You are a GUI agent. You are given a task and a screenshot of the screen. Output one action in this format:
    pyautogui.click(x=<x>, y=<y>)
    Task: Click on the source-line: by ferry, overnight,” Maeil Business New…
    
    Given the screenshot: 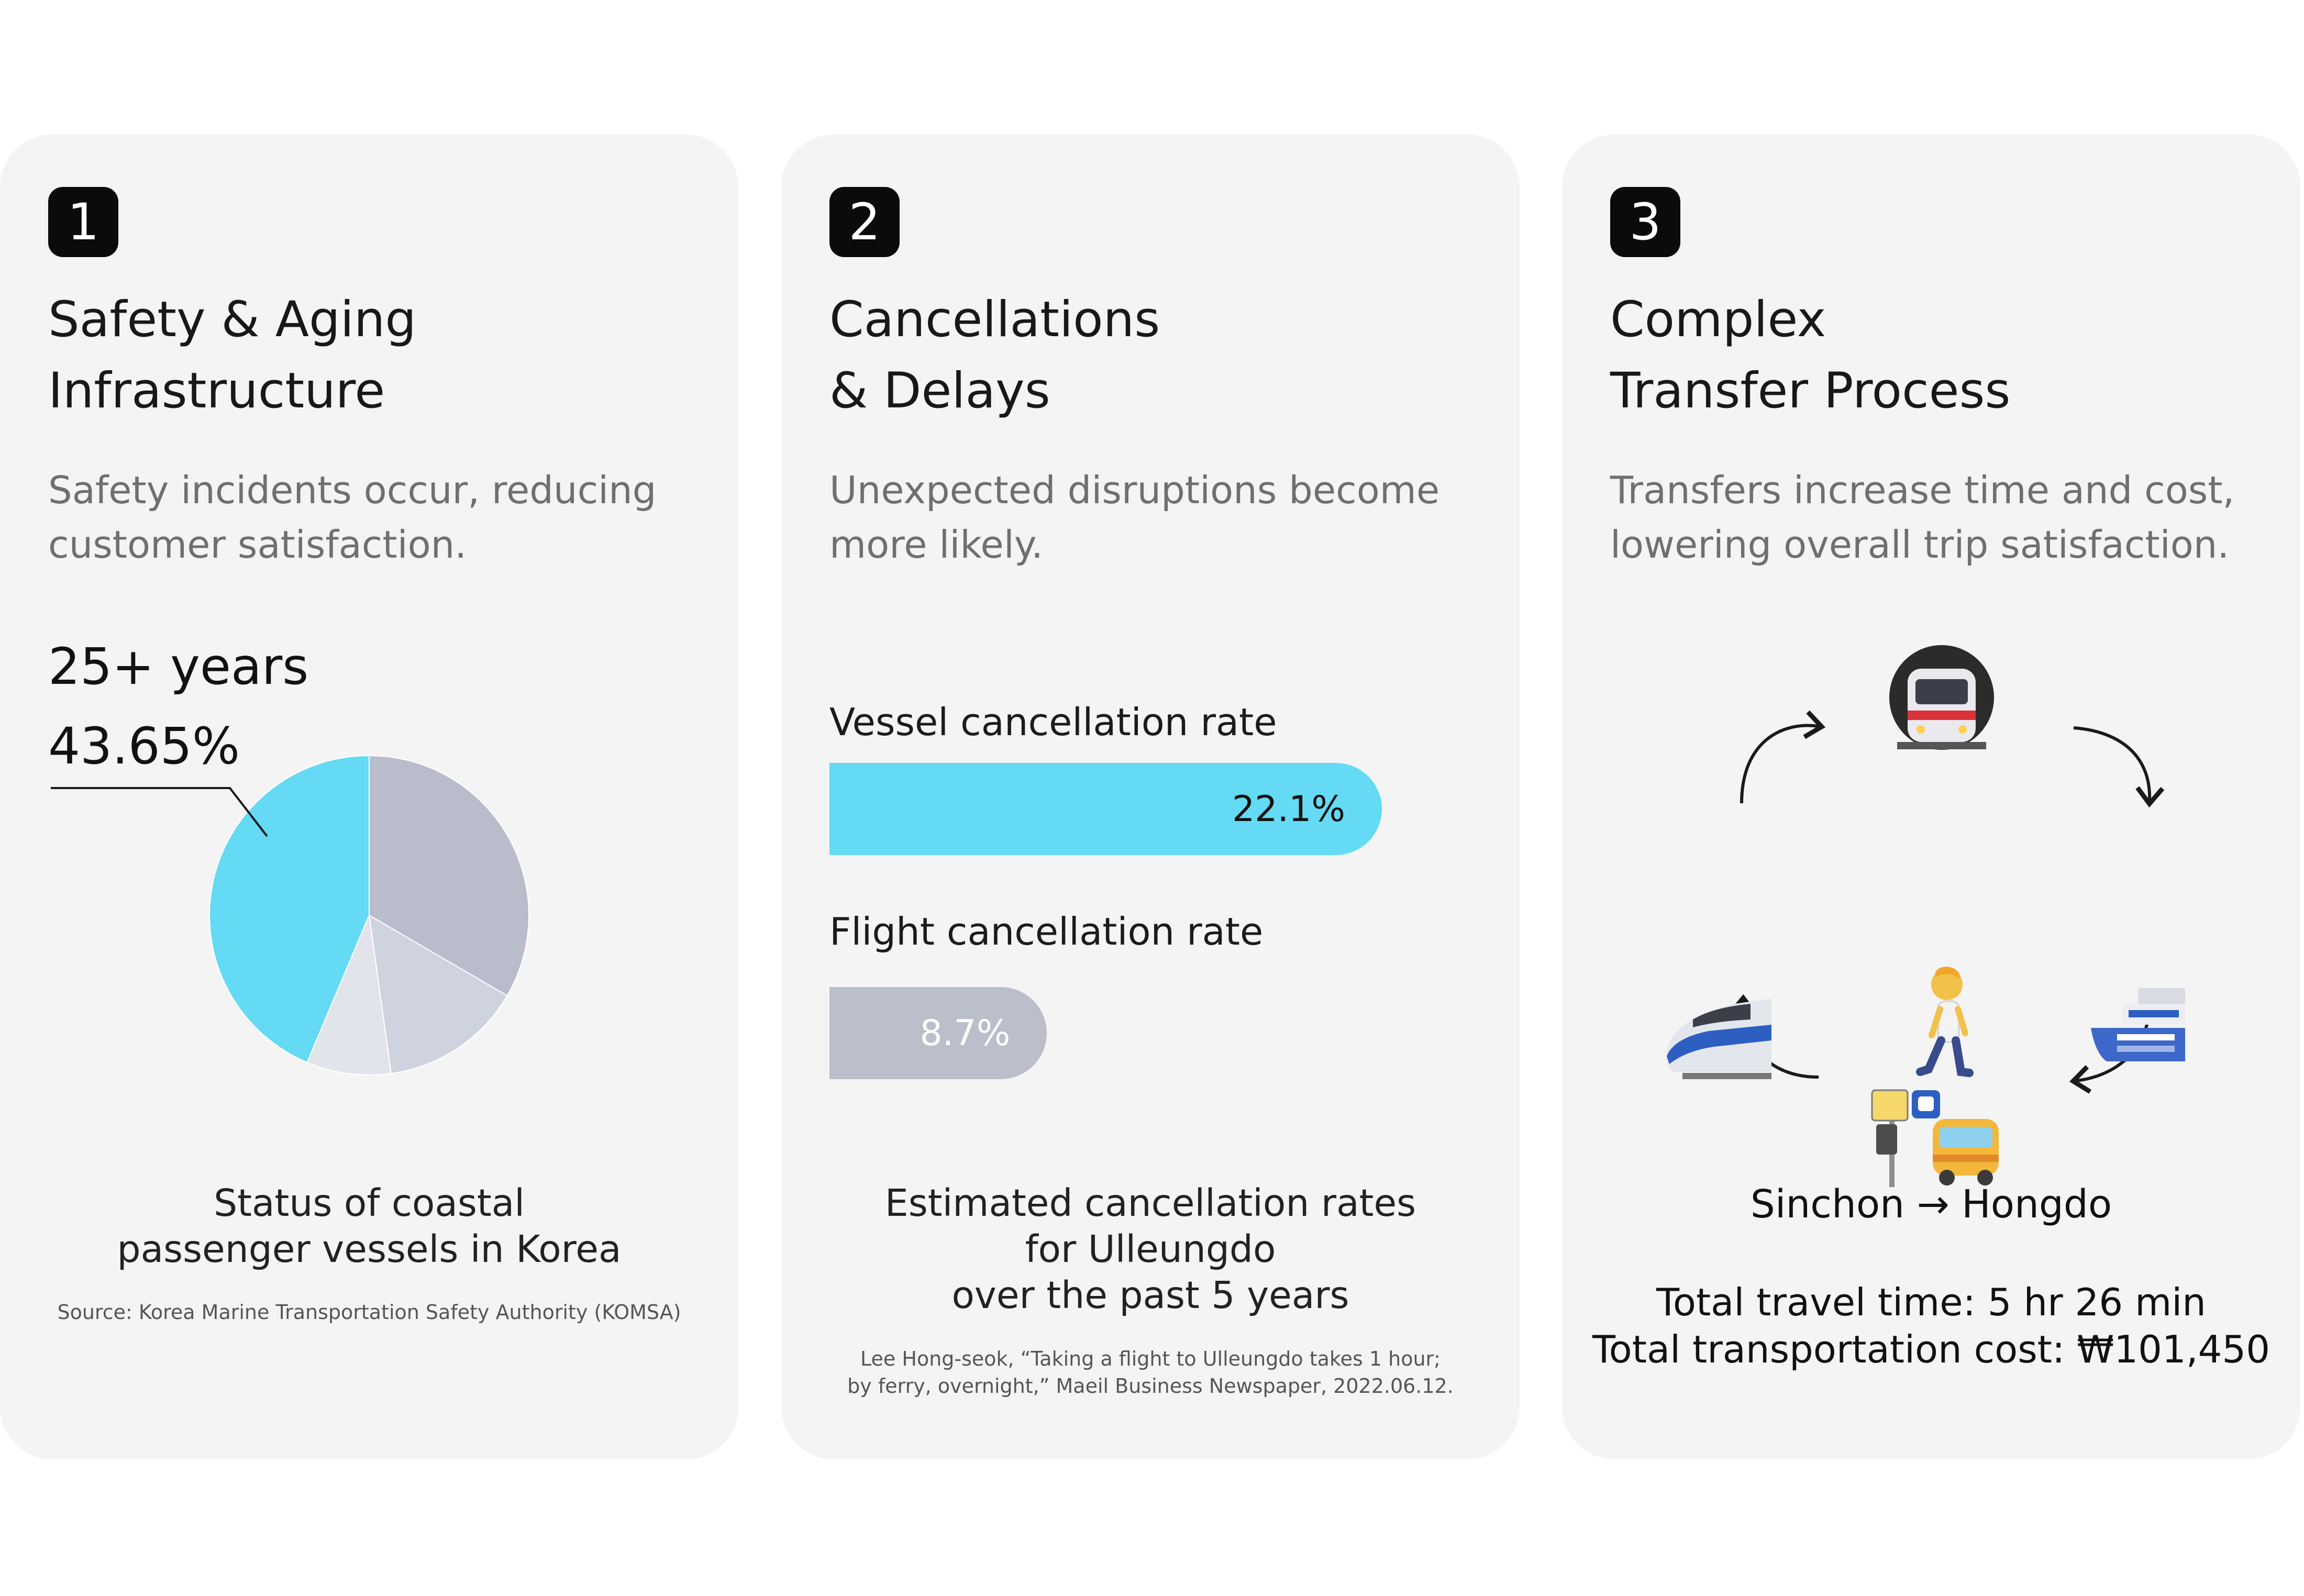 What is the action you would take?
    pyautogui.click(x=1151, y=1386)
    